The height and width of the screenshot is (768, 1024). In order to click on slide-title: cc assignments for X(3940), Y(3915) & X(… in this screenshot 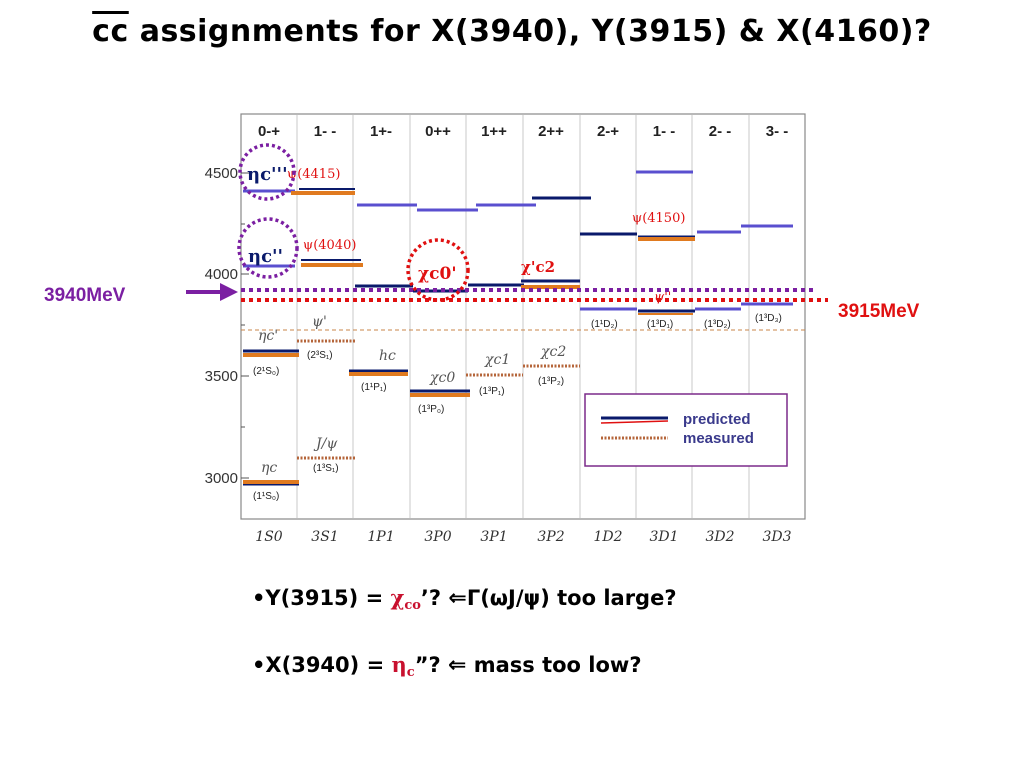, I will do `click(512, 31)`.